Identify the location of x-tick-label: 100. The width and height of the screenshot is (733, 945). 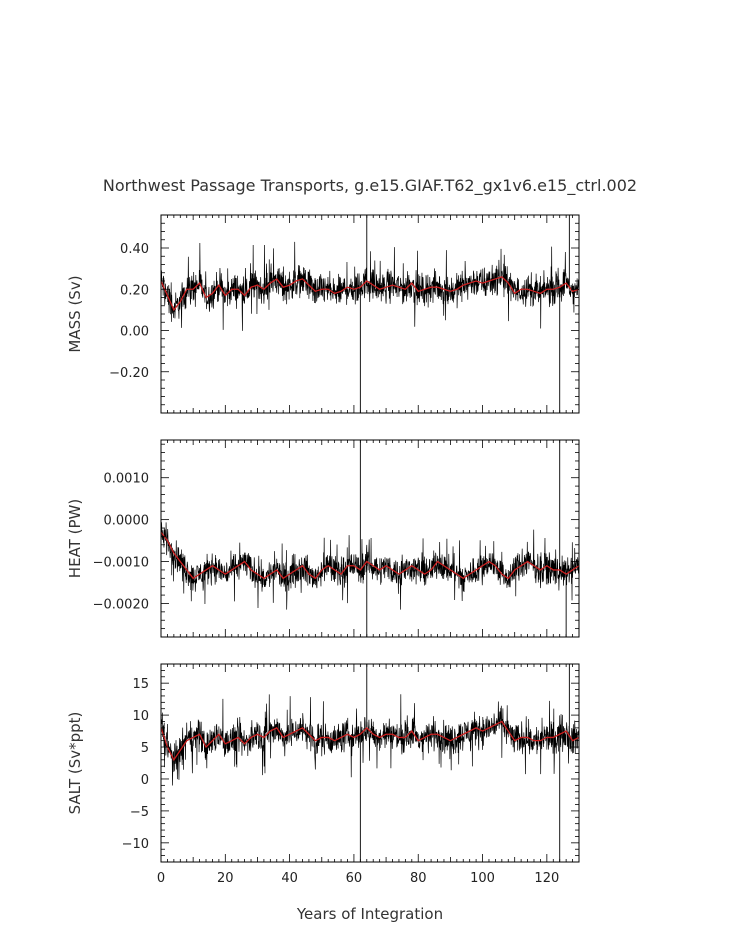
(482, 878).